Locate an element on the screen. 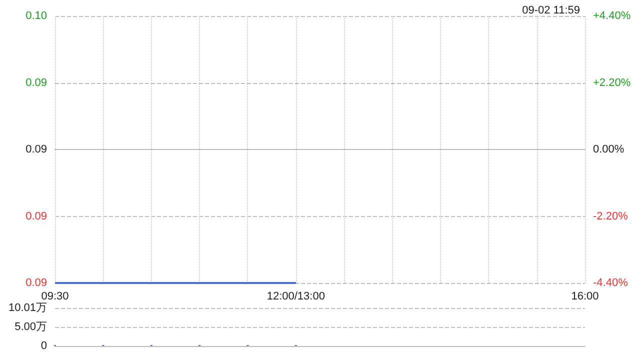 The image size is (640, 360). y2-tick-label: -2.20% is located at coordinates (610, 216).